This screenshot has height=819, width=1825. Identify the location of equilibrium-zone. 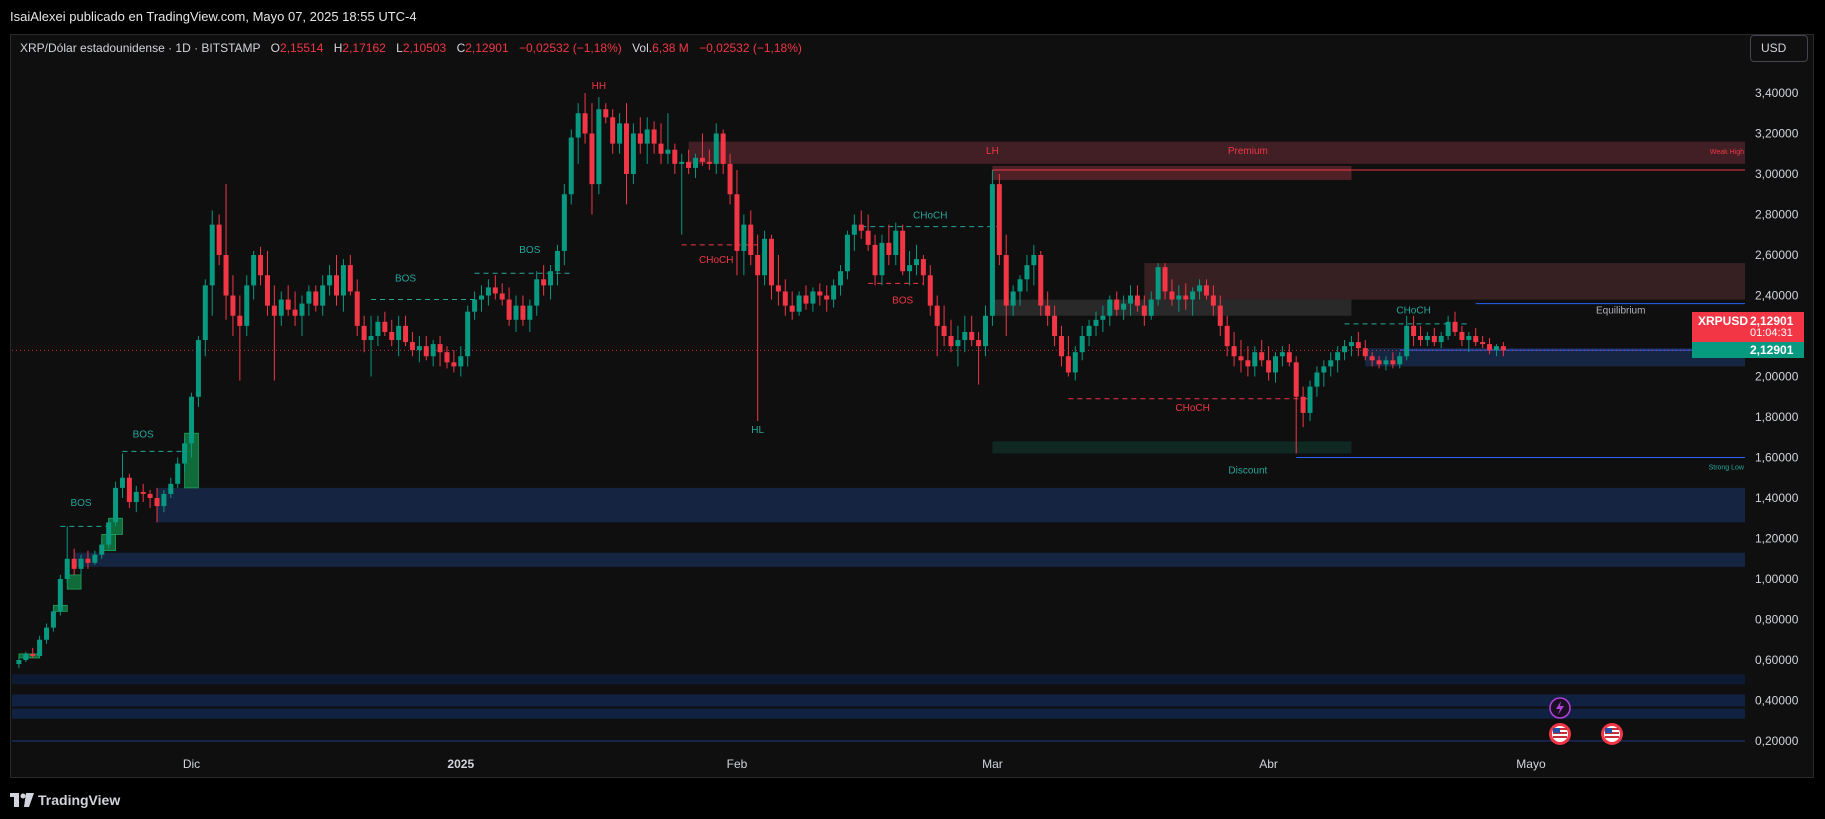
(1172, 307).